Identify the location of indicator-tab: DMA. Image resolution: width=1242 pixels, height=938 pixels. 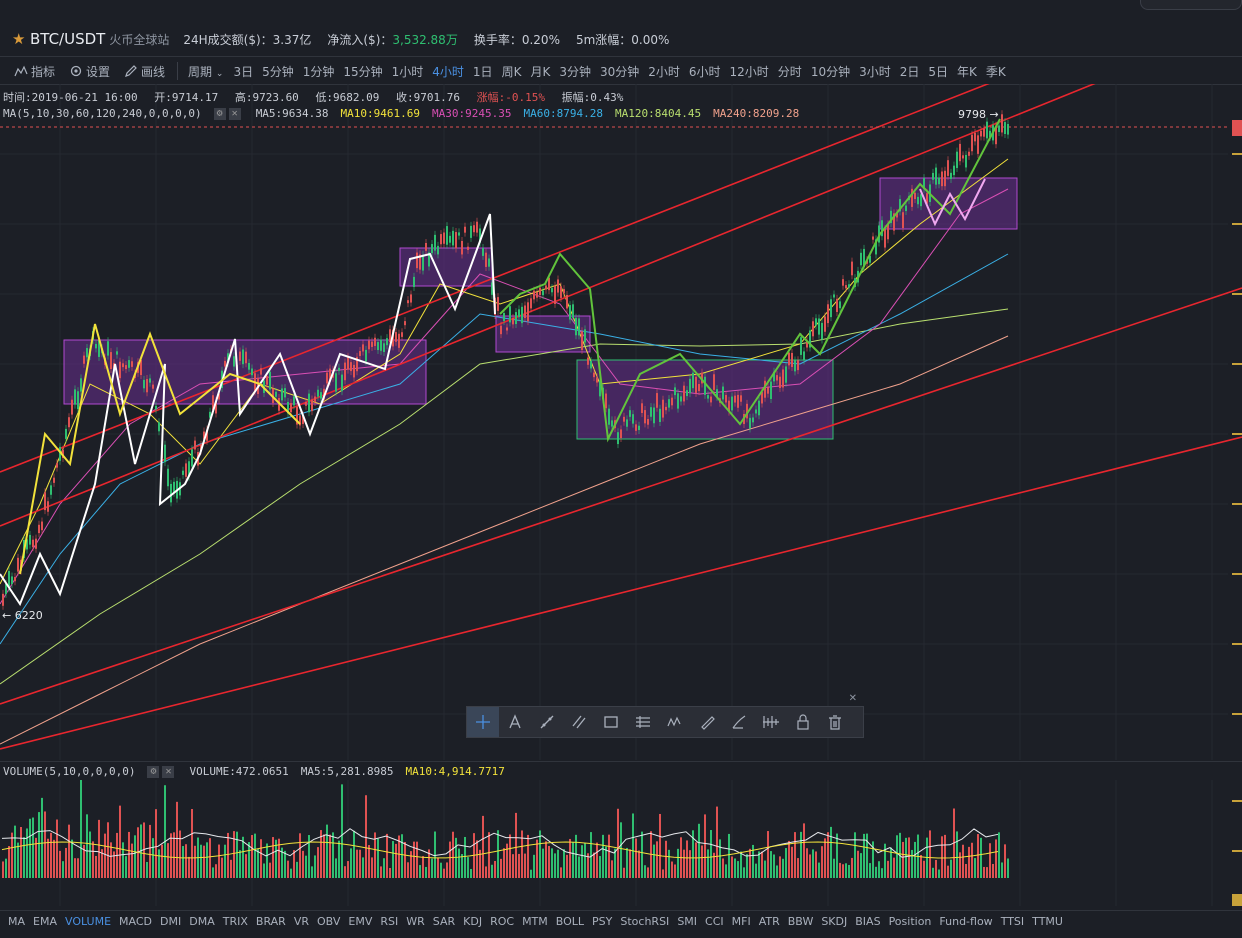
(202, 921).